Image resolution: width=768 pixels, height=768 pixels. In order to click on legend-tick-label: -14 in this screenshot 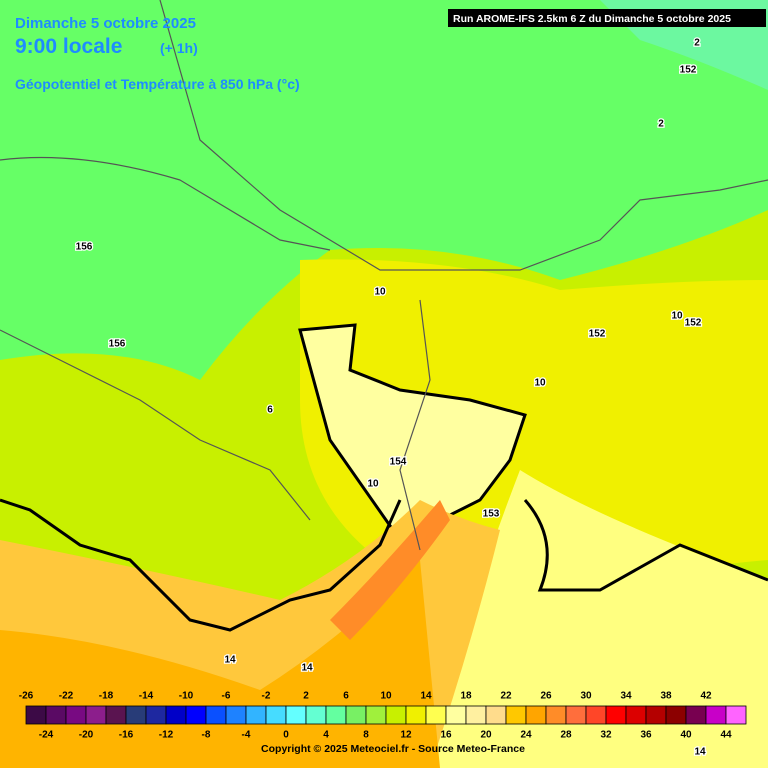, I will do `click(146, 696)`.